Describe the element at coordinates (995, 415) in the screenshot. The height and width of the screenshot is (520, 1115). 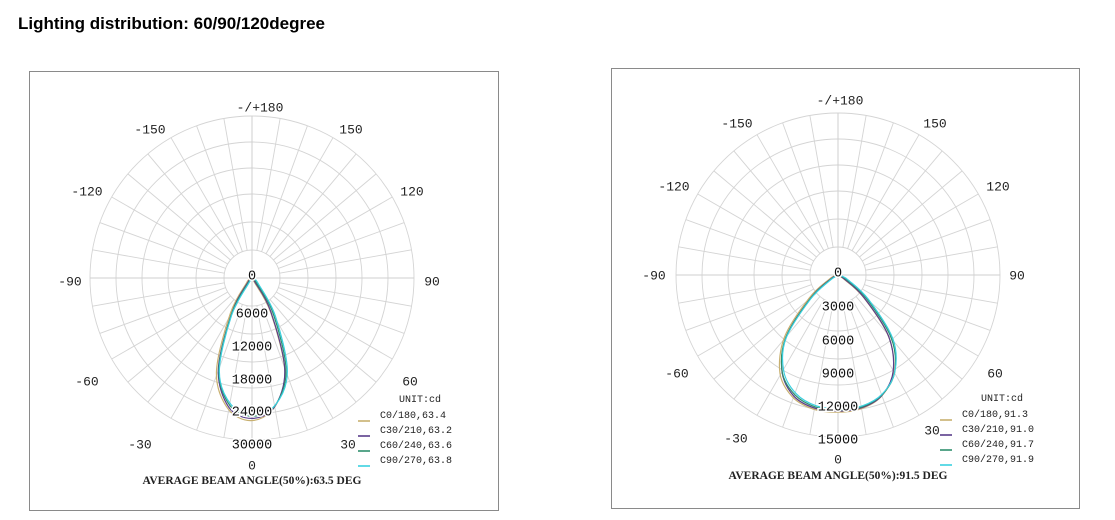
I see `legend-label-c0-180-91-3: C0/180,91.3` at that location.